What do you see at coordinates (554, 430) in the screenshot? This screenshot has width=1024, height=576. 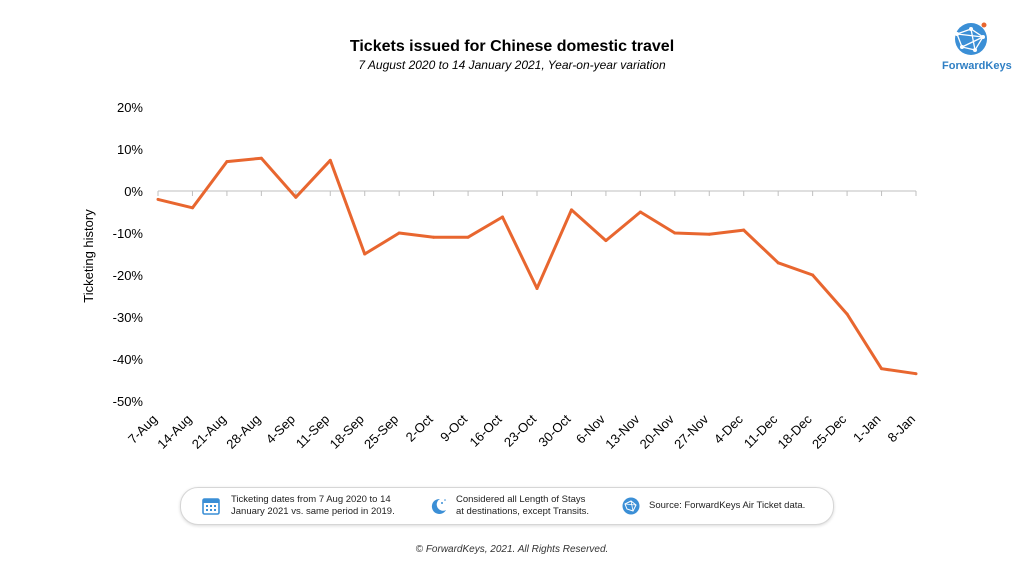 I see `x-tick-label: 30-Oct` at bounding box center [554, 430].